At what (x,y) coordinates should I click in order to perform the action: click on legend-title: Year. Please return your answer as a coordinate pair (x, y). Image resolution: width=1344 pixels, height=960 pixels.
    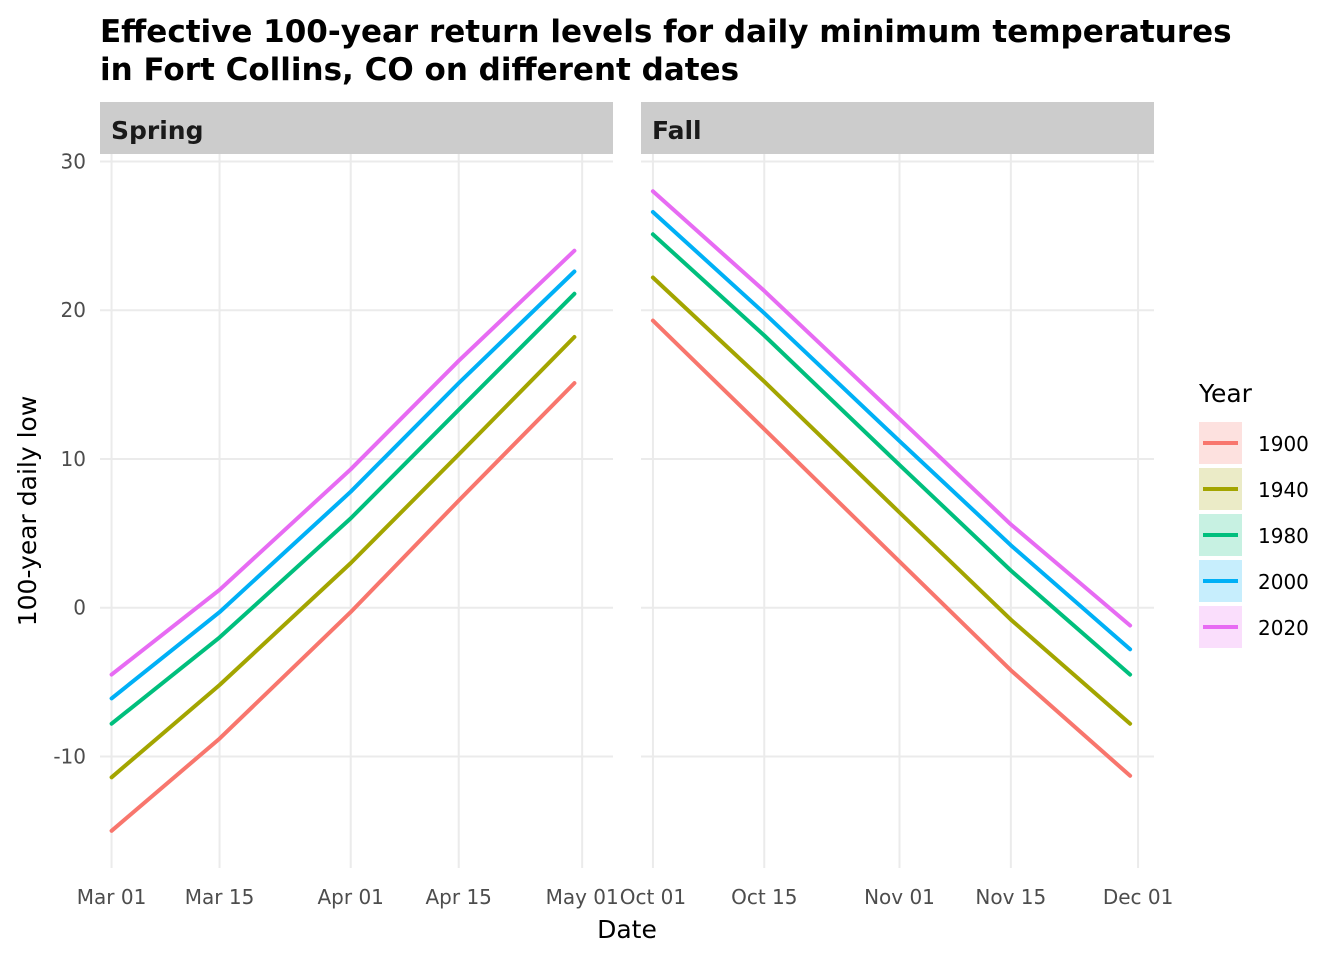
    Looking at the image, I should click on (1225, 393).